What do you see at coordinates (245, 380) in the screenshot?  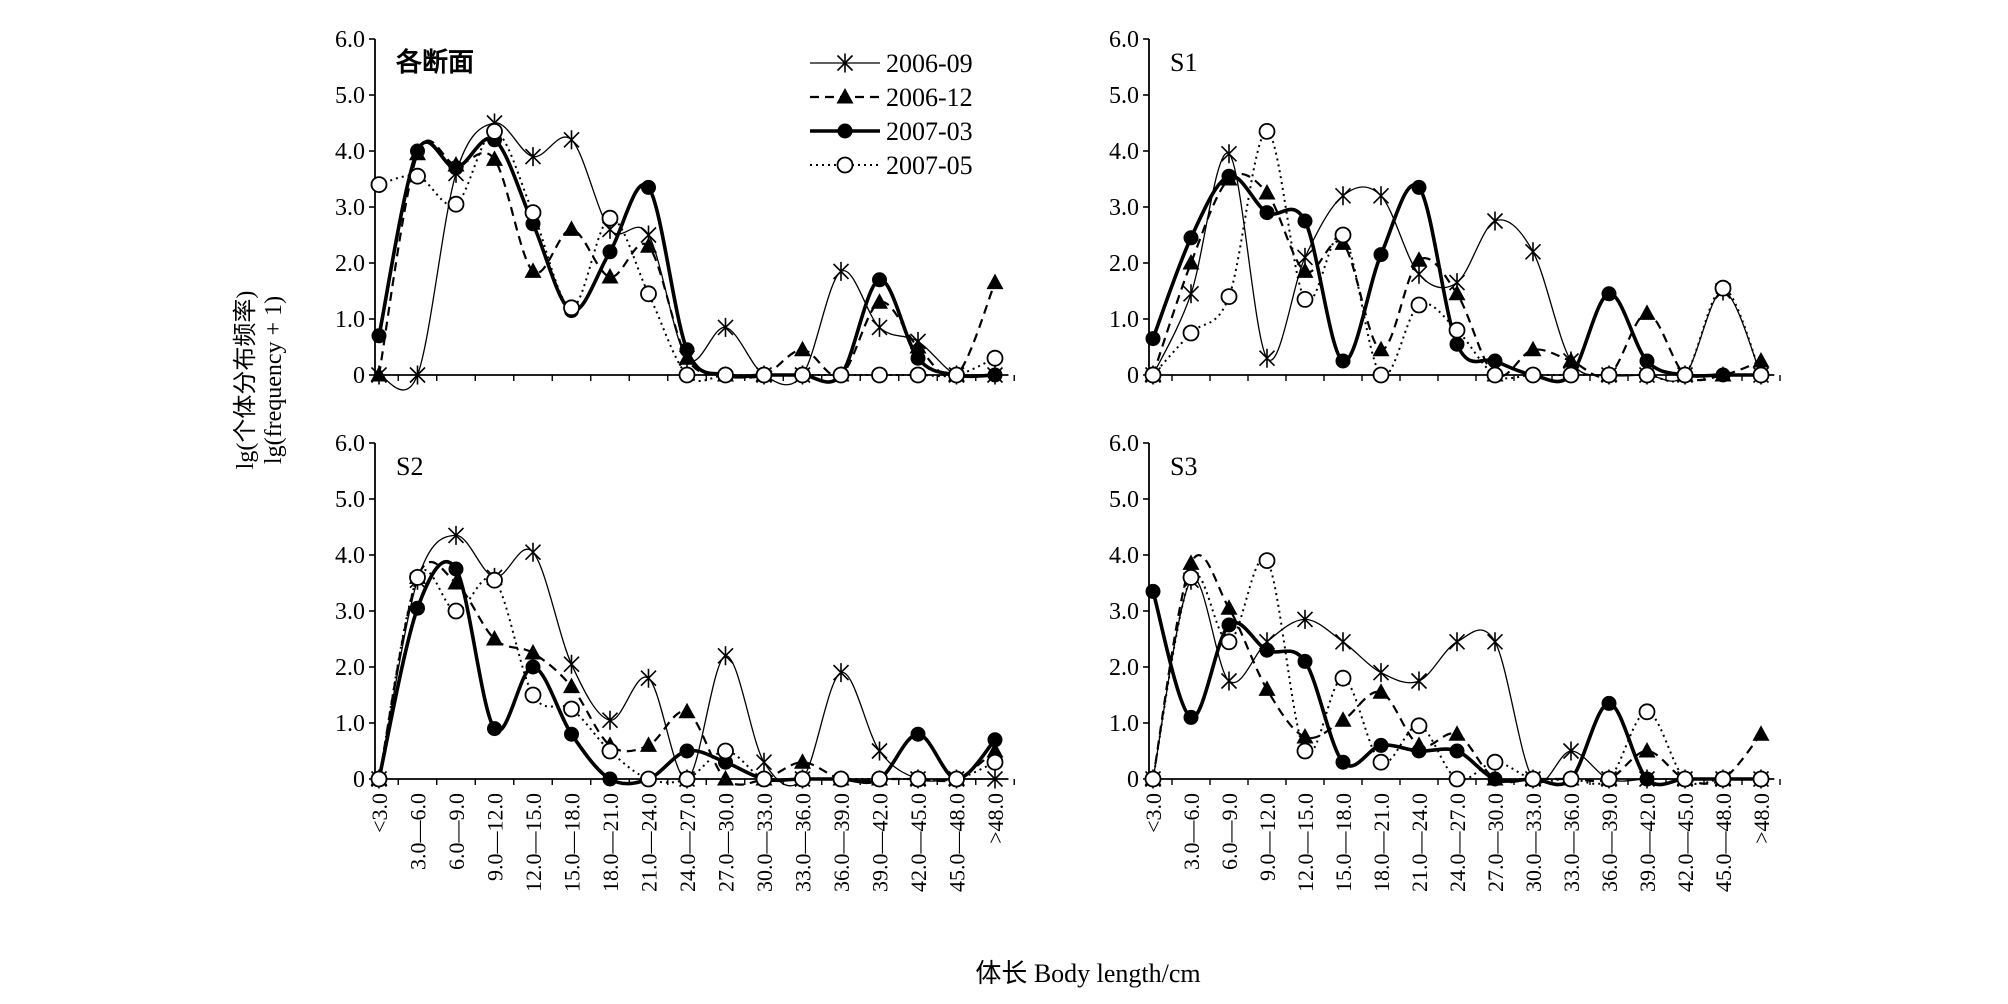 I see `y-axis-title-cn: lg(个体分布频率)` at bounding box center [245, 380].